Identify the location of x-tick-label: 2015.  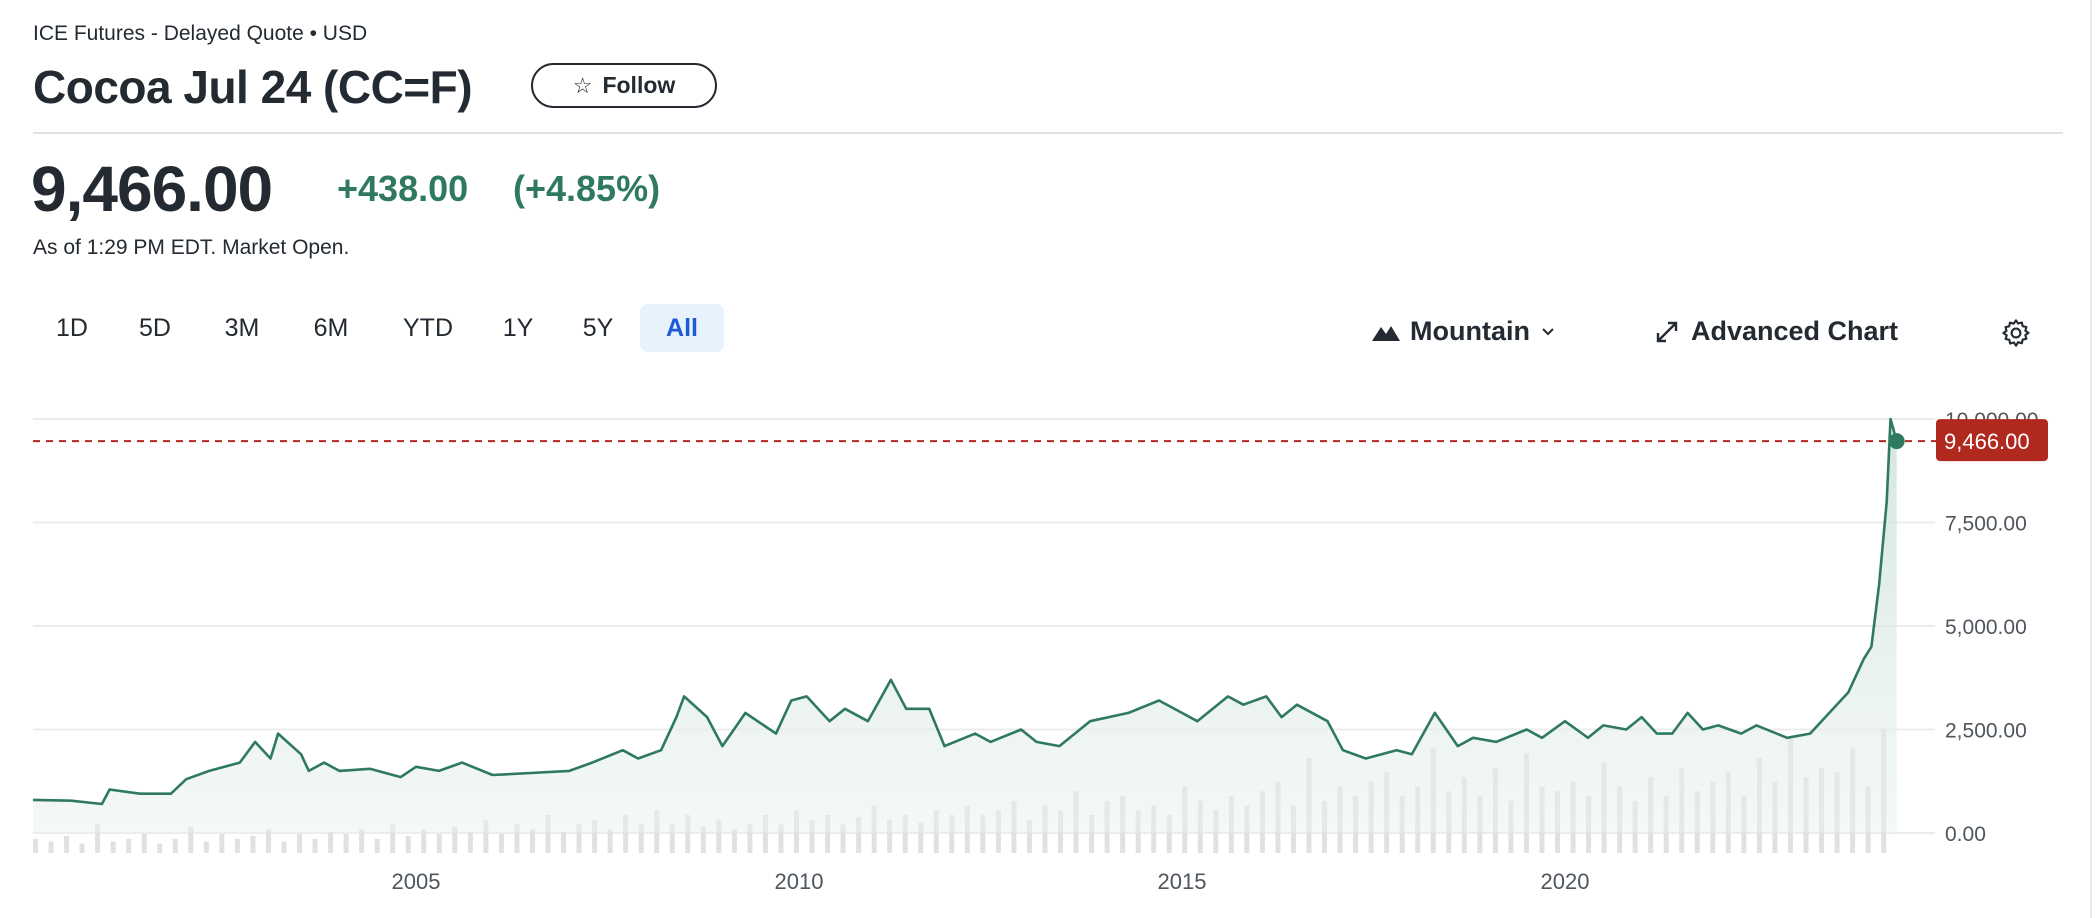
(1182, 881).